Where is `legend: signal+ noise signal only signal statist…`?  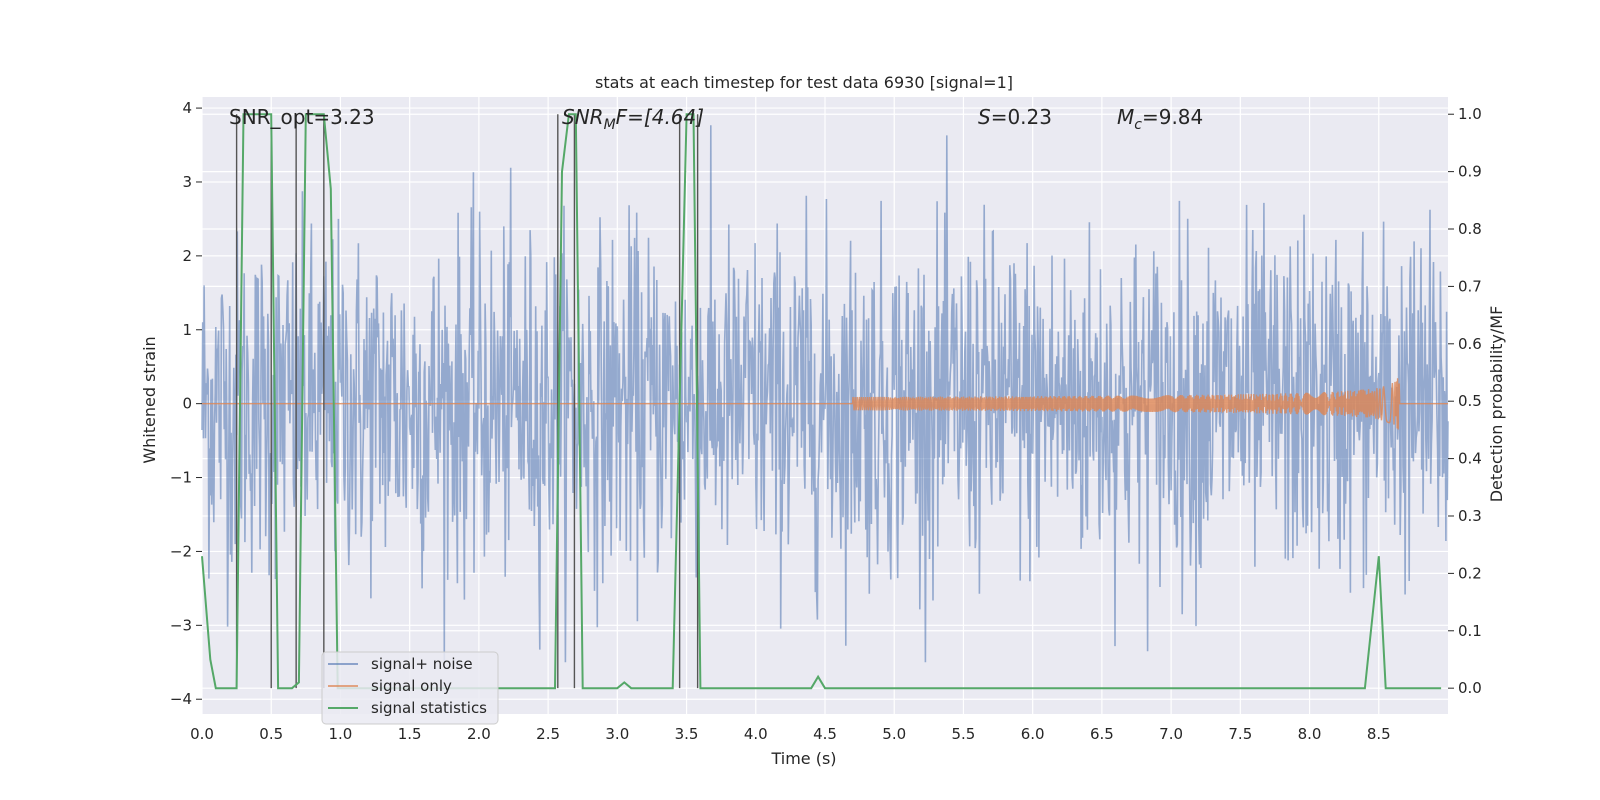 legend: signal+ noise signal only signal statist… is located at coordinates (410, 688).